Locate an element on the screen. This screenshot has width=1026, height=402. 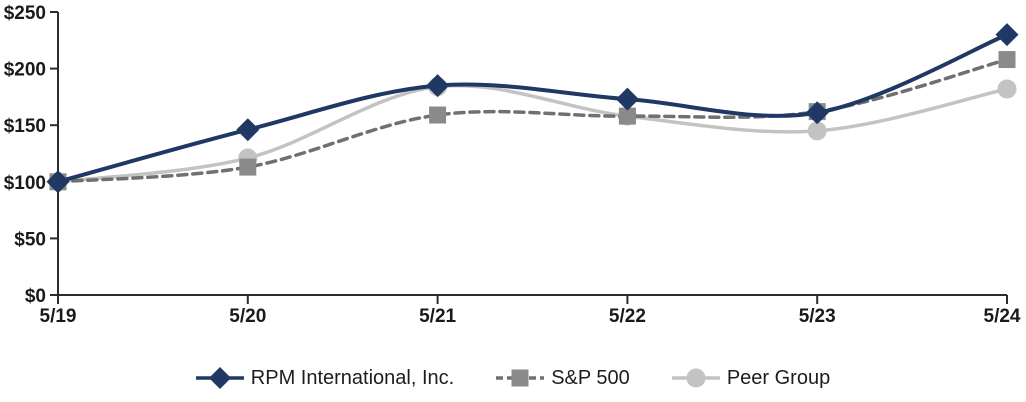
x-tick-label: 5/19 is located at coordinates (58, 316).